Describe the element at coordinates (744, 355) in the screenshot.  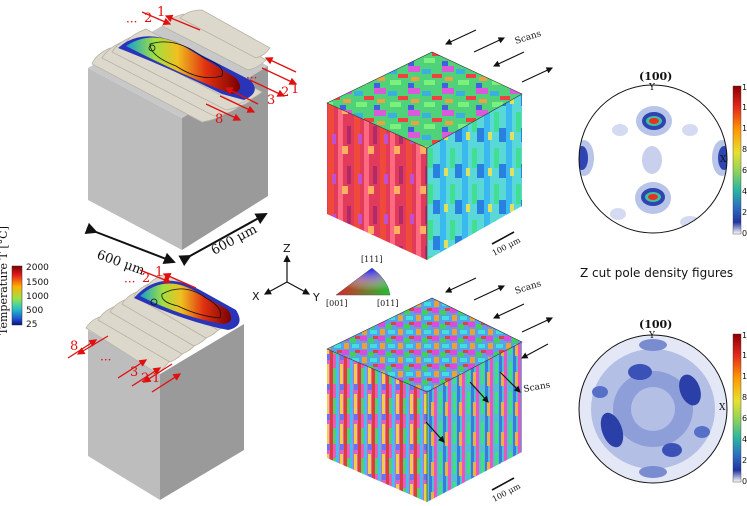
I see `pf-bot-tick-12: 12` at that location.